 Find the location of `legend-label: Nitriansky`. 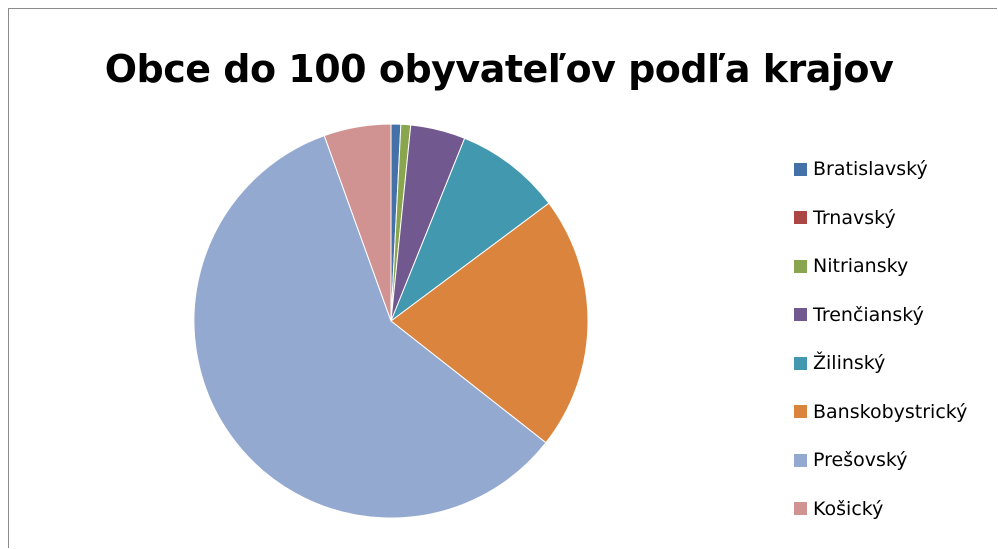

legend-label: Nitriansky is located at coordinates (861, 266).